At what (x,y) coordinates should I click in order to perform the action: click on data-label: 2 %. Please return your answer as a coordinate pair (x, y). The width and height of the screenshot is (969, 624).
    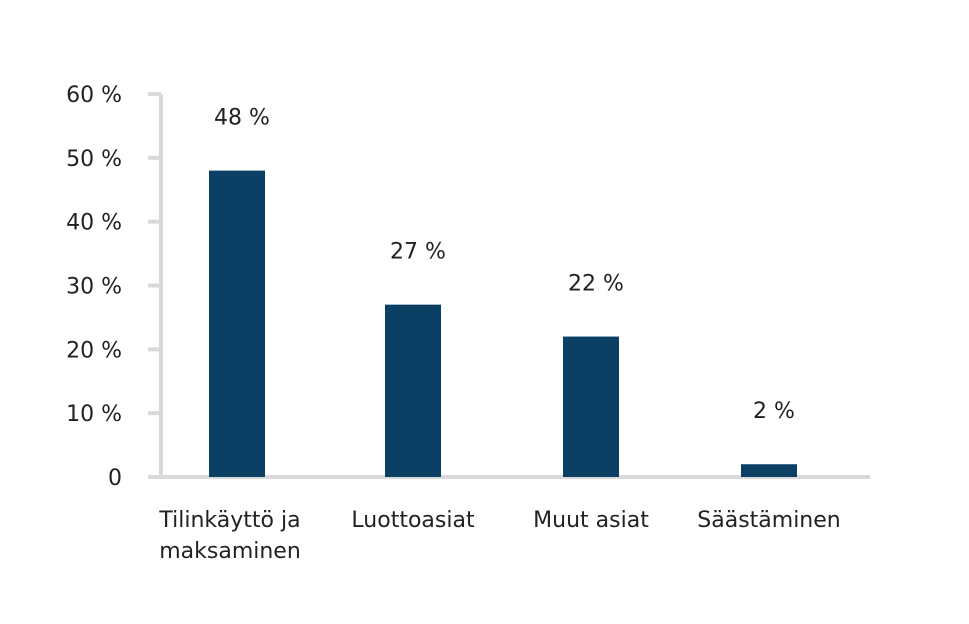
    Looking at the image, I should click on (774, 411).